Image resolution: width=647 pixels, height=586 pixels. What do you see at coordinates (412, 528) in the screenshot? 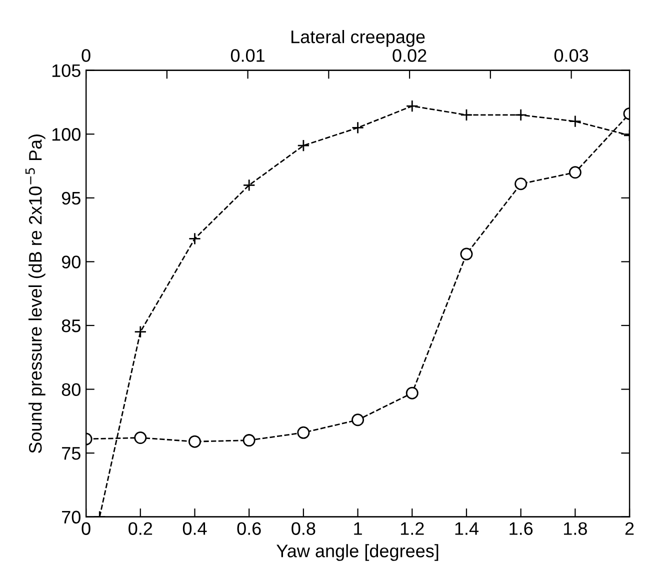
I see `x-tick-label: 1.2` at bounding box center [412, 528].